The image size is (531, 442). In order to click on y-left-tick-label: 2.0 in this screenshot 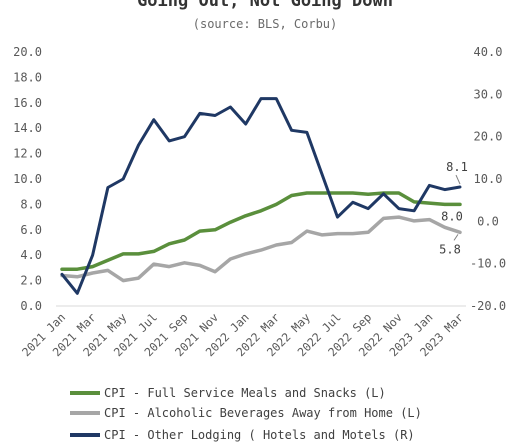, I will do `click(31, 281)`.